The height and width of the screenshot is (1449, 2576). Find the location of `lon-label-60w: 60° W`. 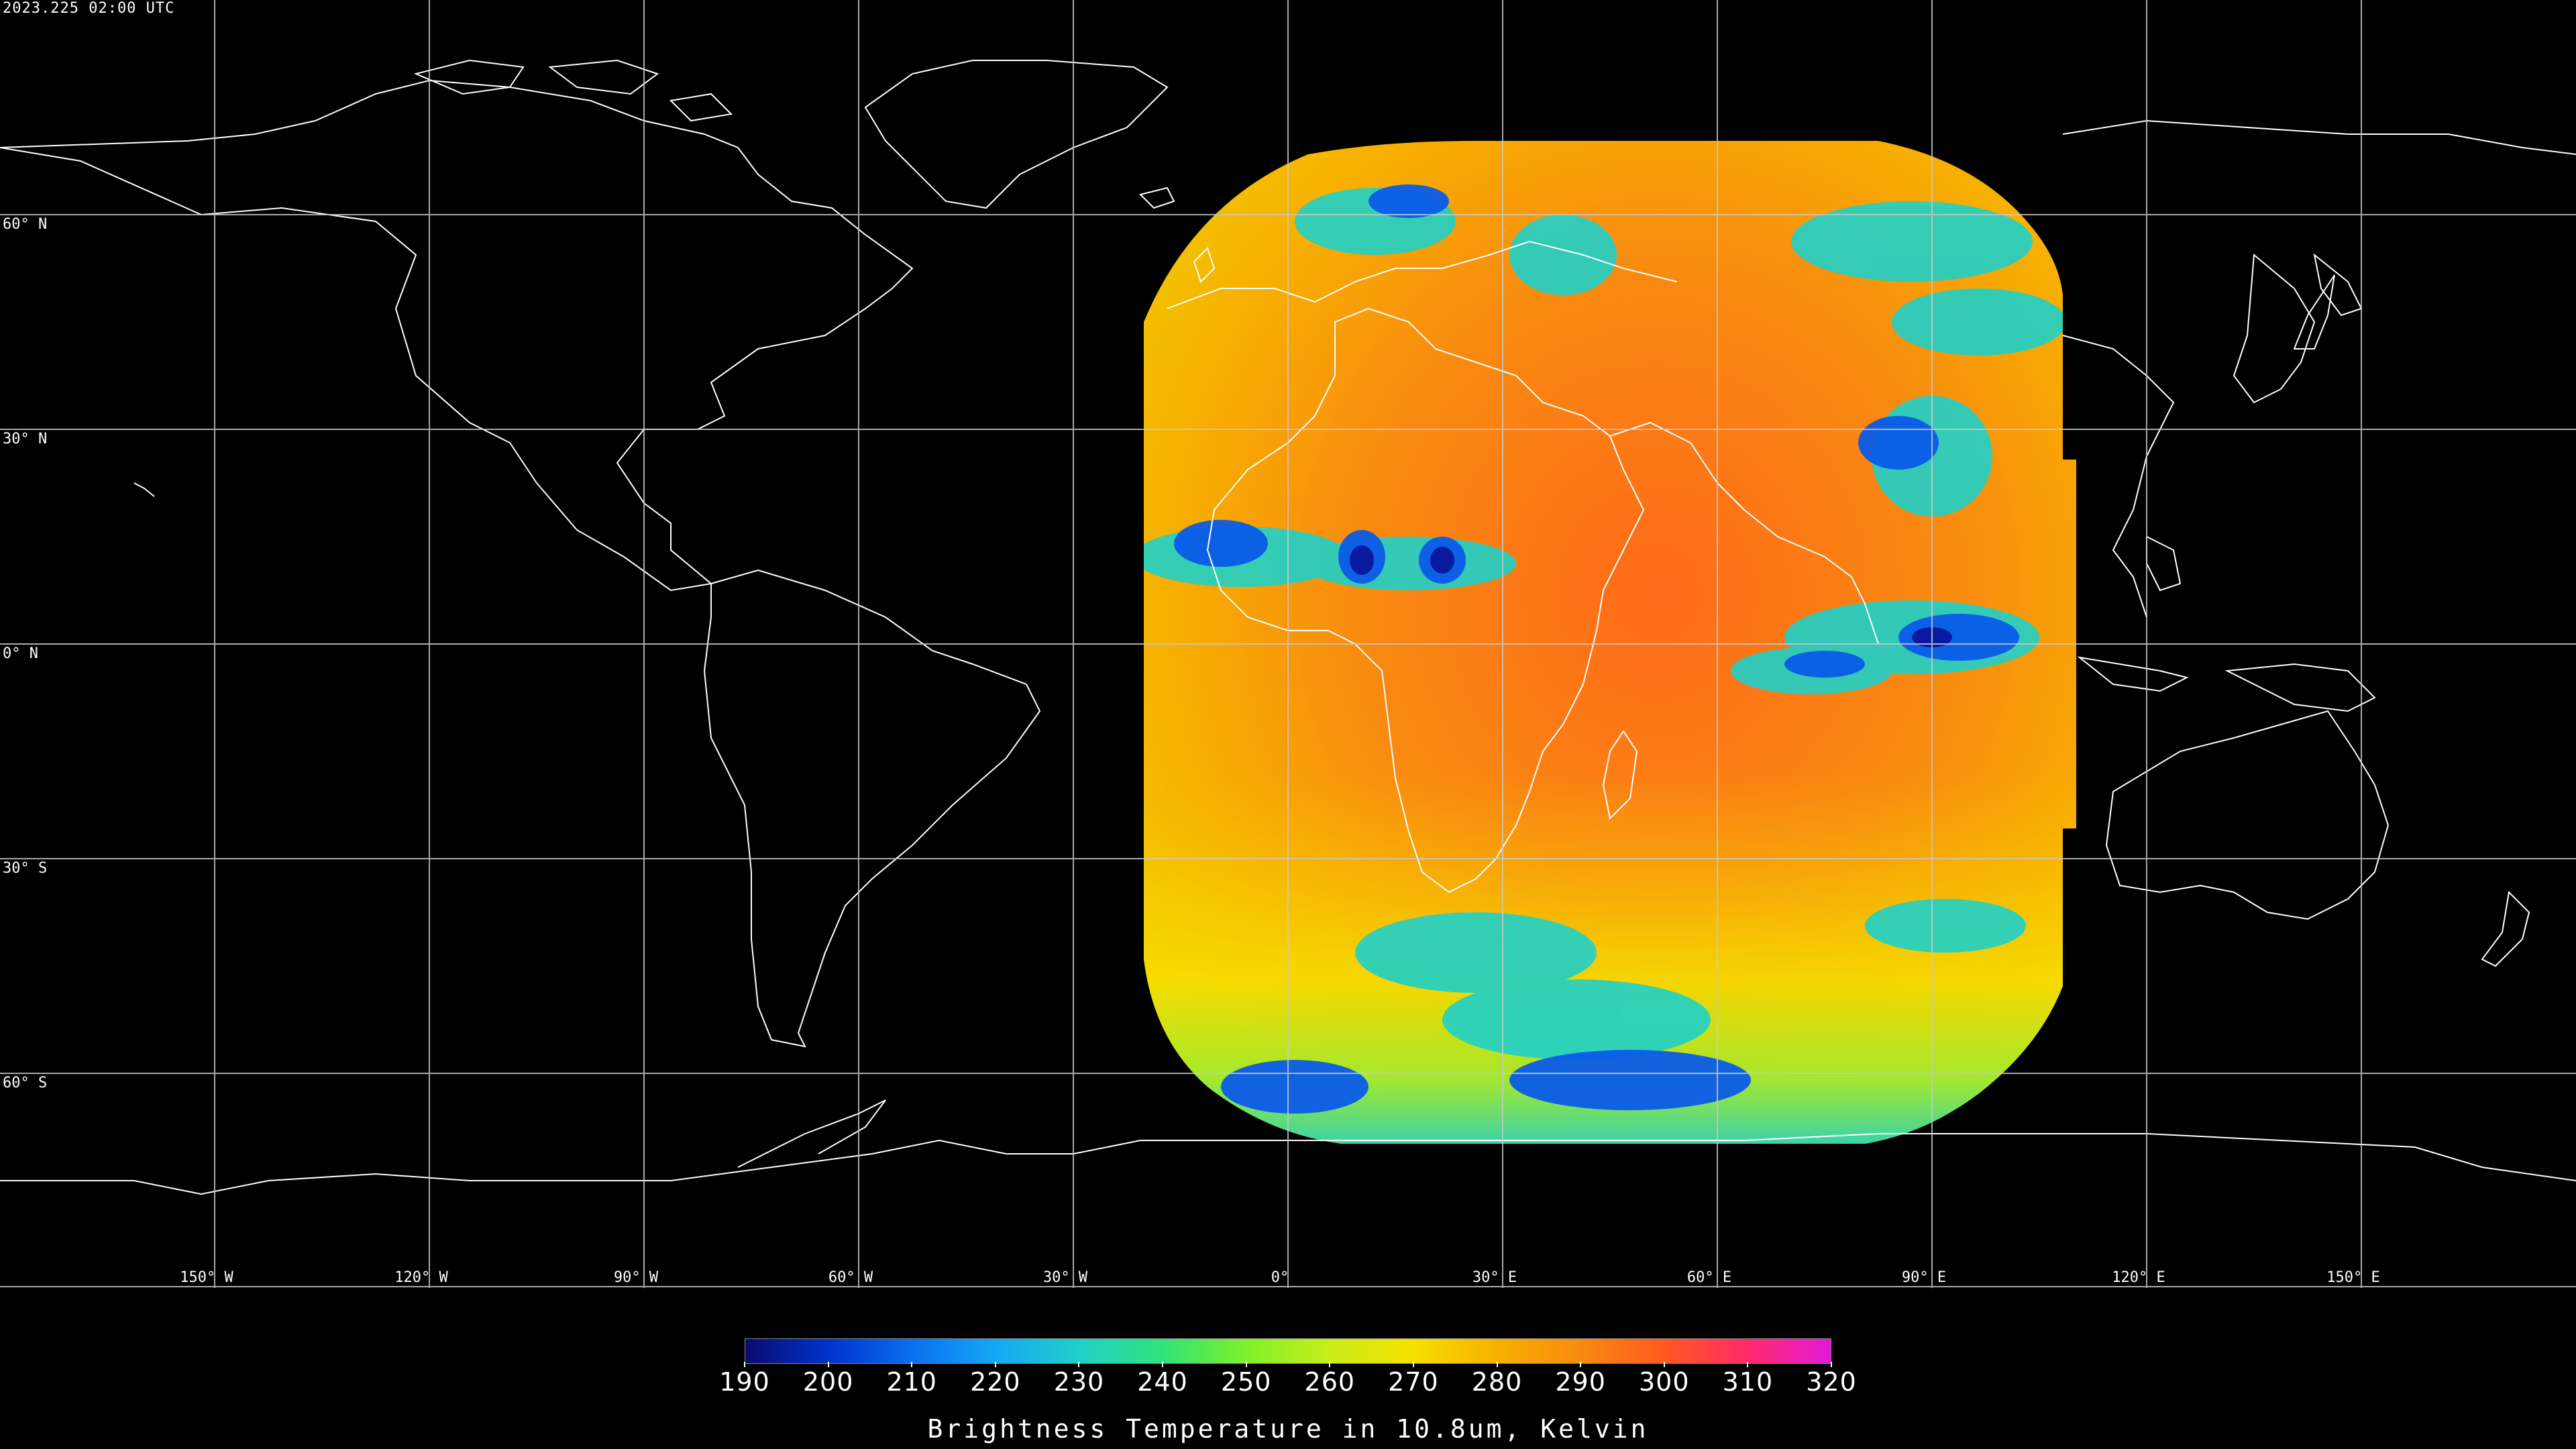

lon-label-60w: 60° W is located at coordinates (850, 1277).